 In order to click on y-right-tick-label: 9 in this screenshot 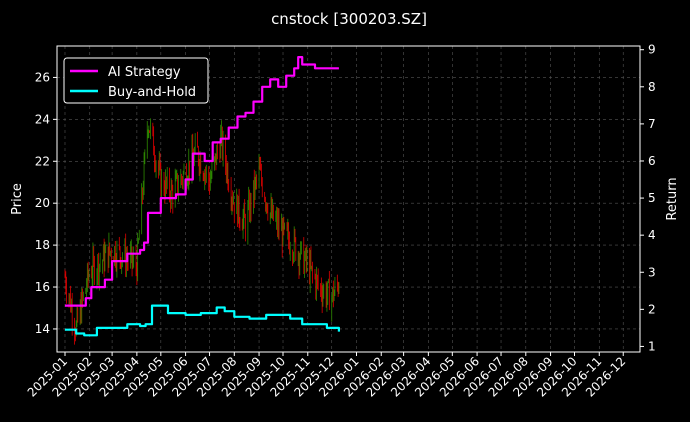, I will do `click(652, 50)`.